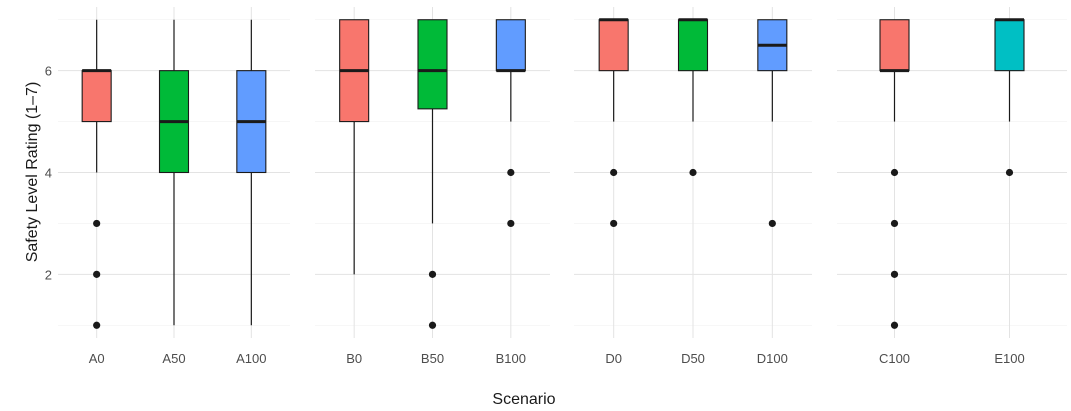 This screenshot has width=1071, height=411. I want to click on x-tick-label: A100, so click(251, 358).